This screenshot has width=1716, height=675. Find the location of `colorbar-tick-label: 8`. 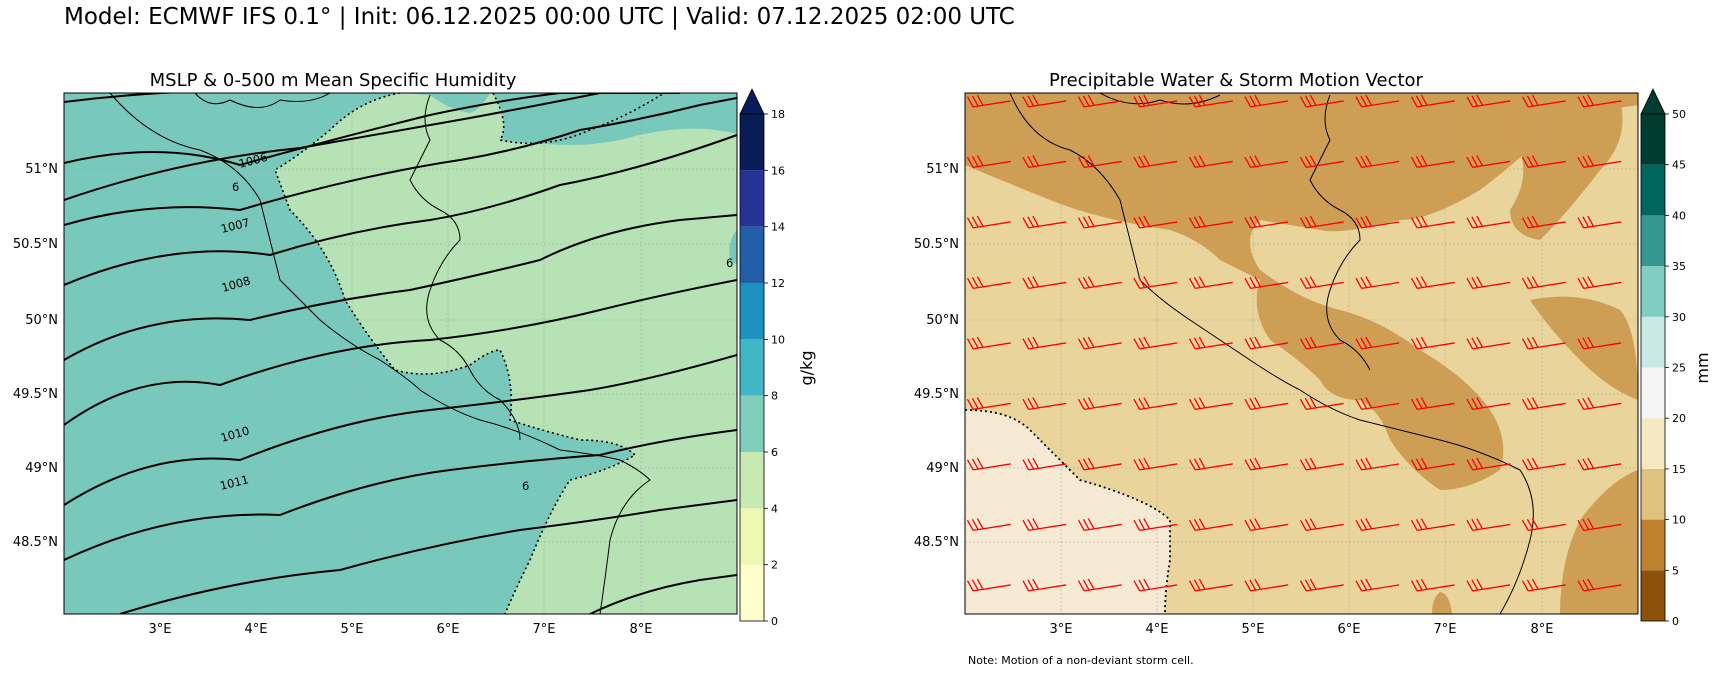

colorbar-tick-label: 8 is located at coordinates (774, 396).